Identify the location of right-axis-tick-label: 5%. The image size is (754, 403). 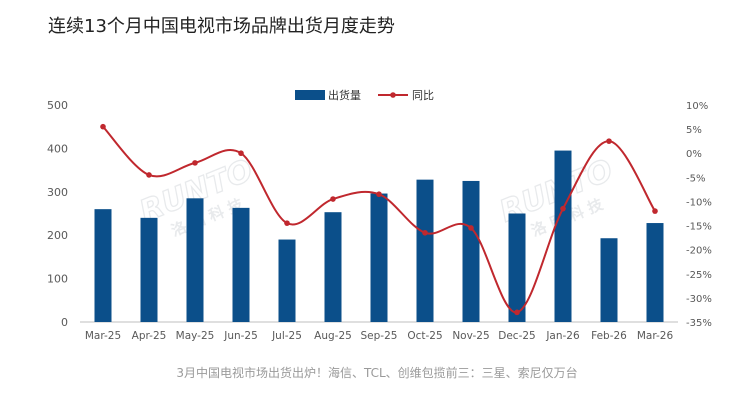
(694, 130).